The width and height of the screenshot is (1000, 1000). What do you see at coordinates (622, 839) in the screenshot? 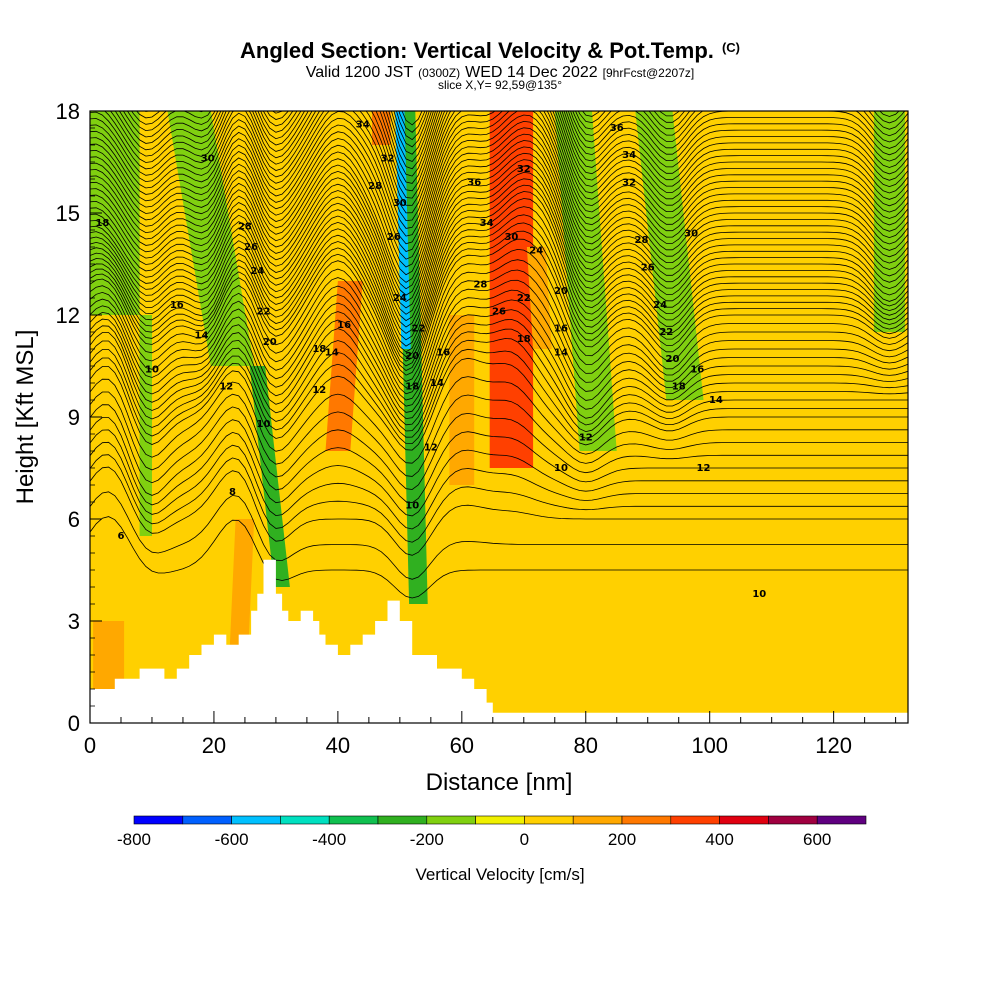
I see `colorbar-tick-label-5: 200` at bounding box center [622, 839].